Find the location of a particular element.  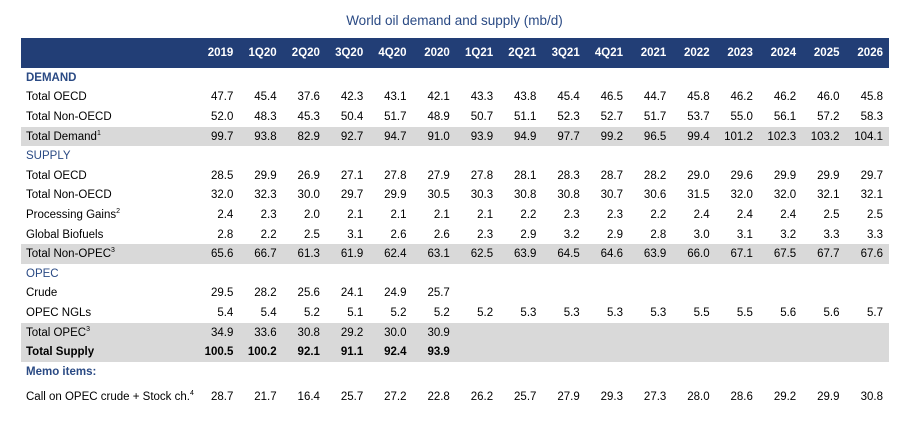

table-cell: 2.8 is located at coordinates (225, 234).